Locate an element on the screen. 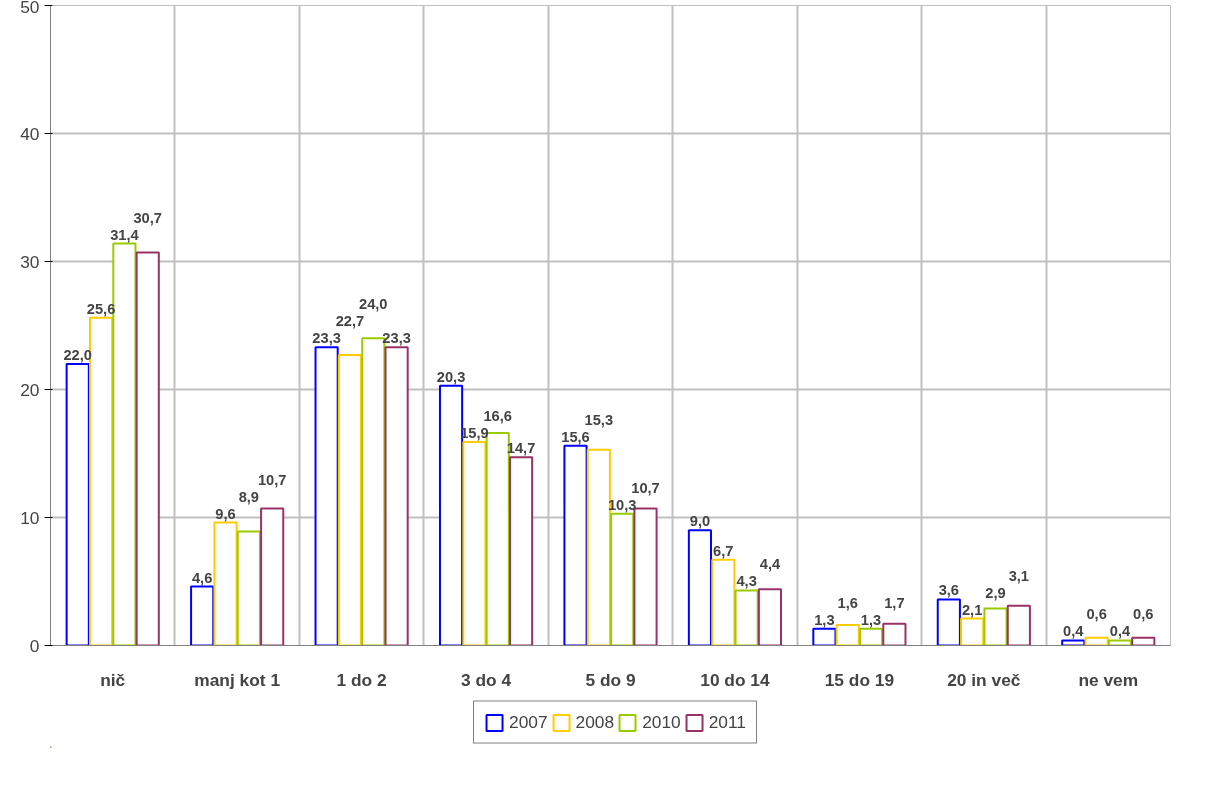 This screenshot has width=1208, height=810. data-label: 2,1 is located at coordinates (972, 609).